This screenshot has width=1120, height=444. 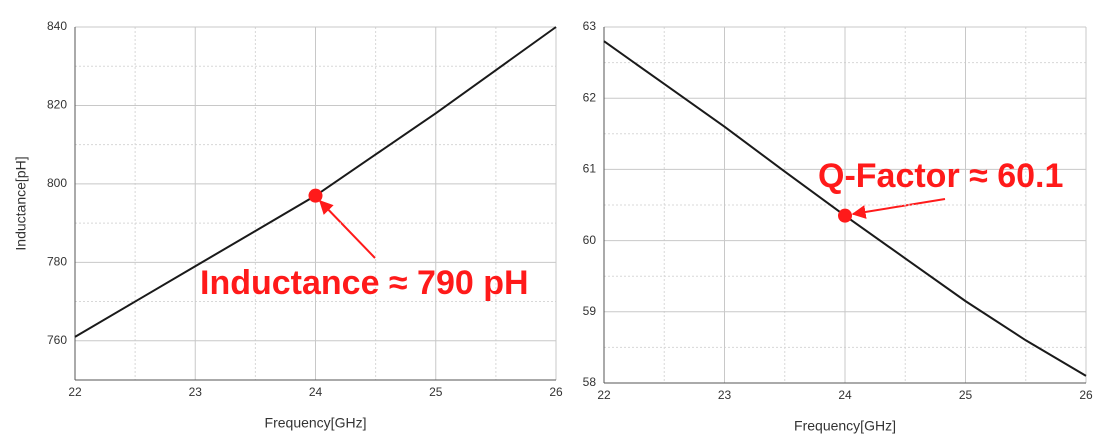 What do you see at coordinates (590, 26) in the screenshot?
I see `y-tick-label: 63` at bounding box center [590, 26].